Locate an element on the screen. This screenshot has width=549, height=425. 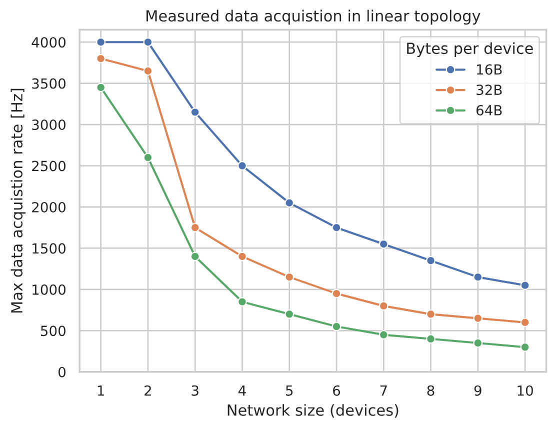
x-tick-label: 5 is located at coordinates (289, 390).